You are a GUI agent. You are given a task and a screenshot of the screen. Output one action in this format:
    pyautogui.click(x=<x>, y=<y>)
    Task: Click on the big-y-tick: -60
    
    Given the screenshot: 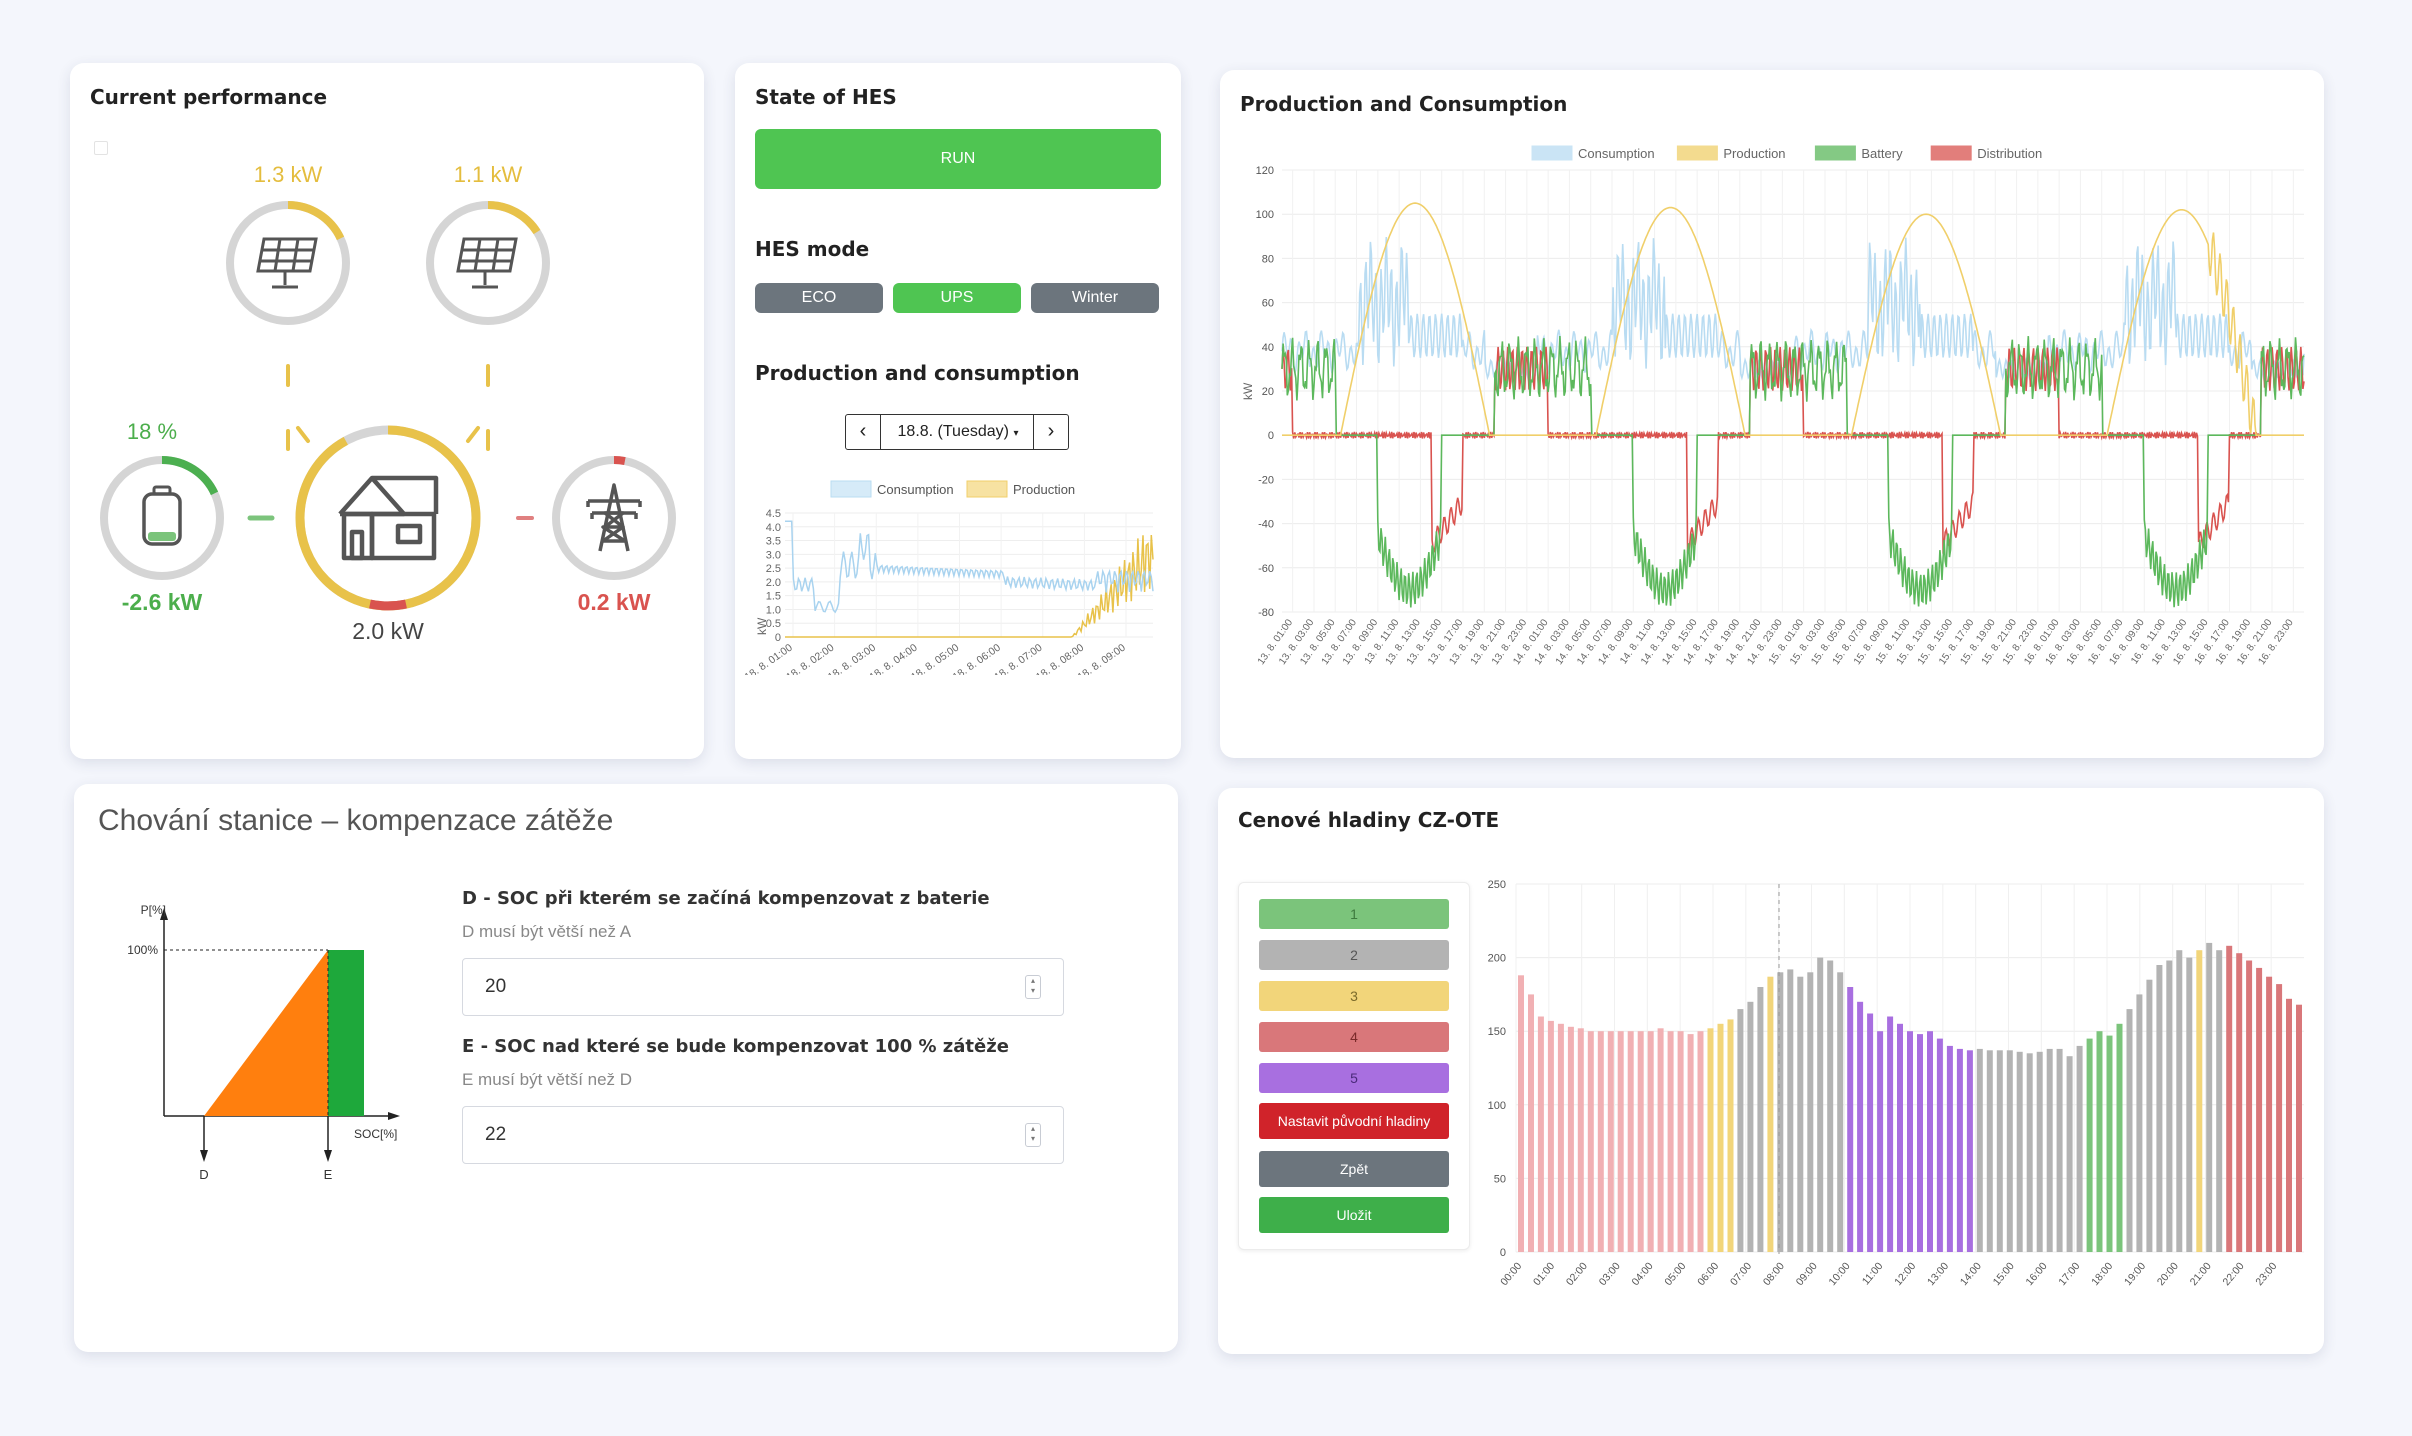 What is the action you would take?
    pyautogui.click(x=1266, y=569)
    